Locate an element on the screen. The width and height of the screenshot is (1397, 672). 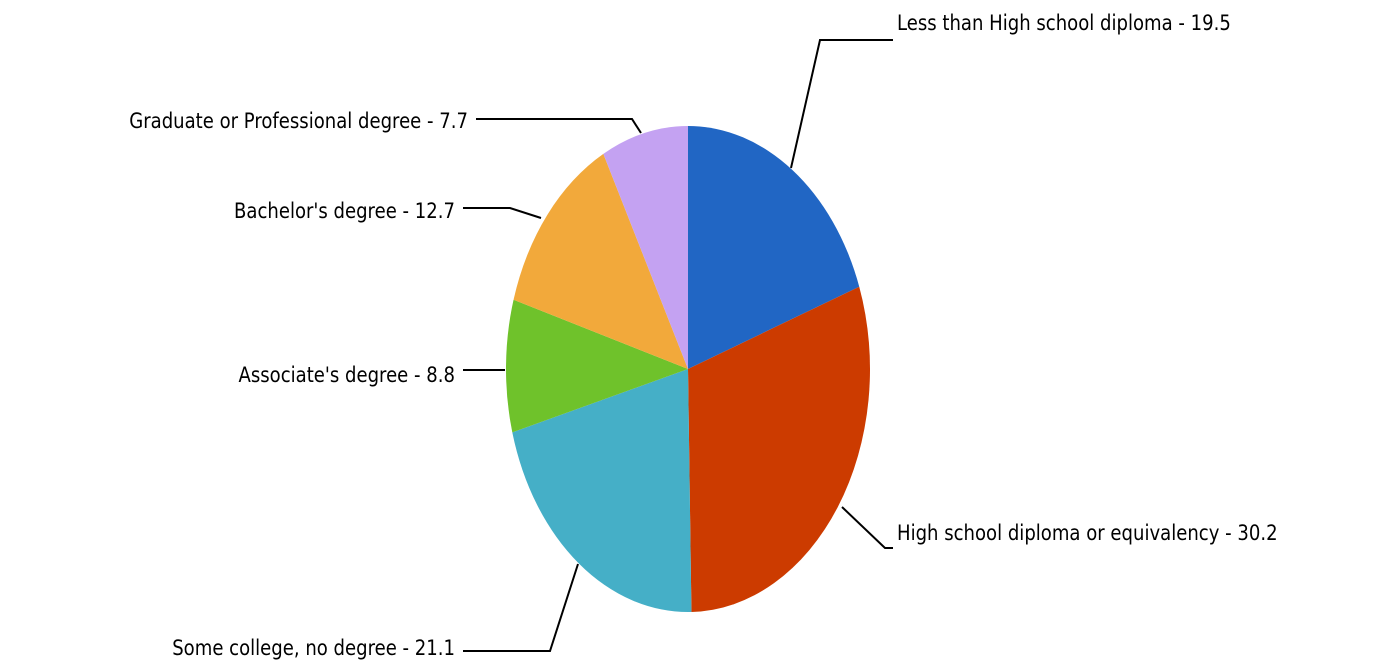
pie-slice-some-college-no-degree is located at coordinates (602, 491).